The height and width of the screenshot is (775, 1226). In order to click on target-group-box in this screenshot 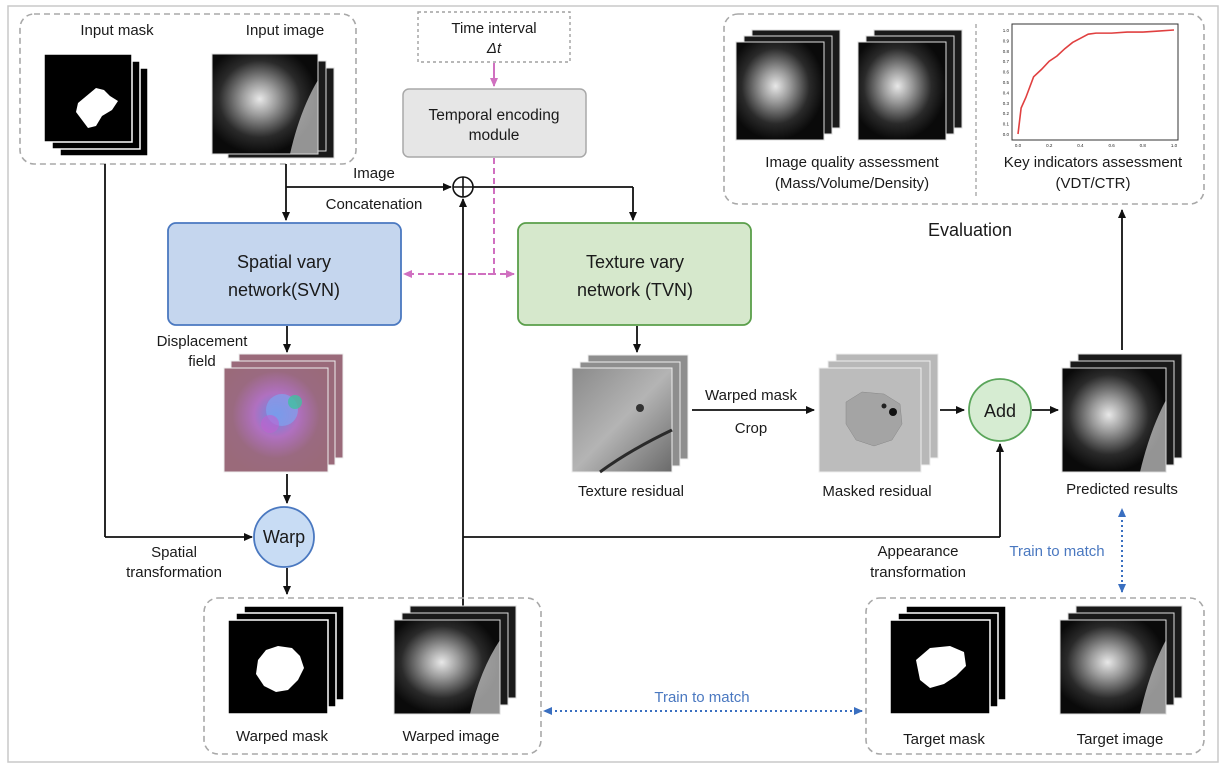, I will do `click(1035, 676)`.